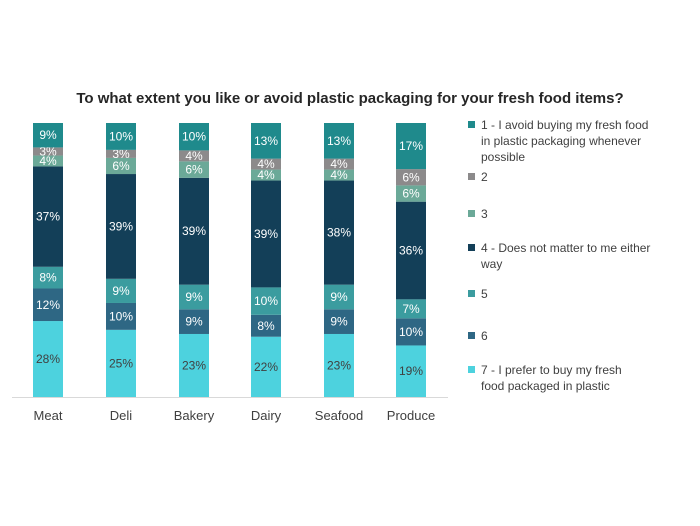 The width and height of the screenshot is (700, 526). I want to click on category-label-dairy: Dairy, so click(266, 415).